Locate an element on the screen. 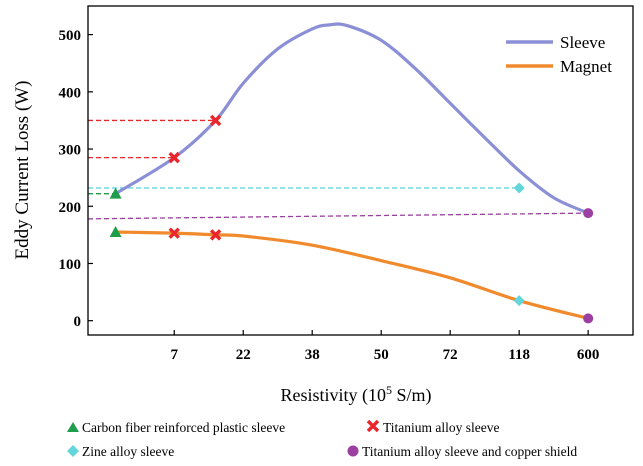  legend-item-magnet: Magnet is located at coordinates (559, 66).